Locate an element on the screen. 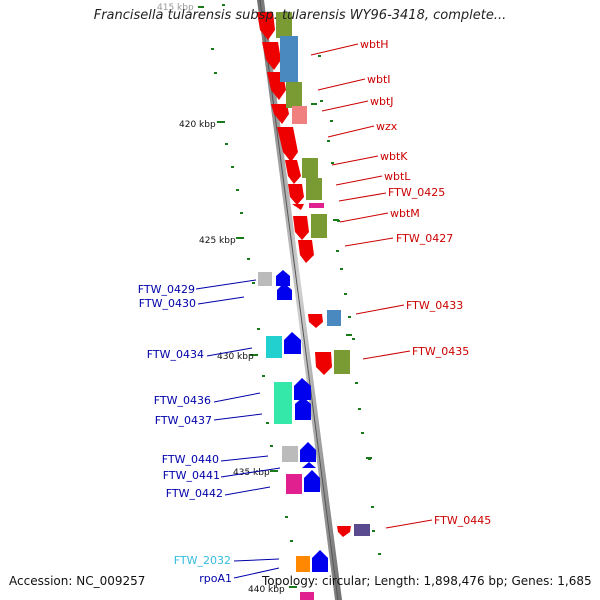 This screenshot has height=600, width=600. reverse-strand-gene-boxes is located at coordinates (323, 274).